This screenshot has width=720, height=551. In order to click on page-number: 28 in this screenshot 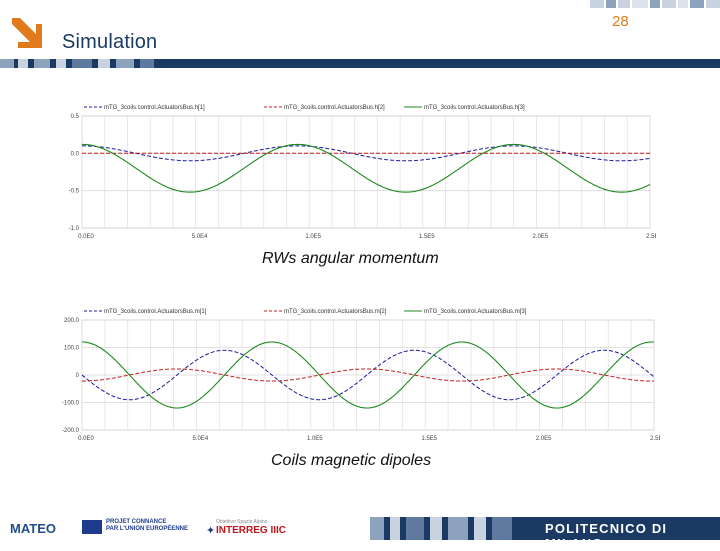, I will do `click(620, 21)`.